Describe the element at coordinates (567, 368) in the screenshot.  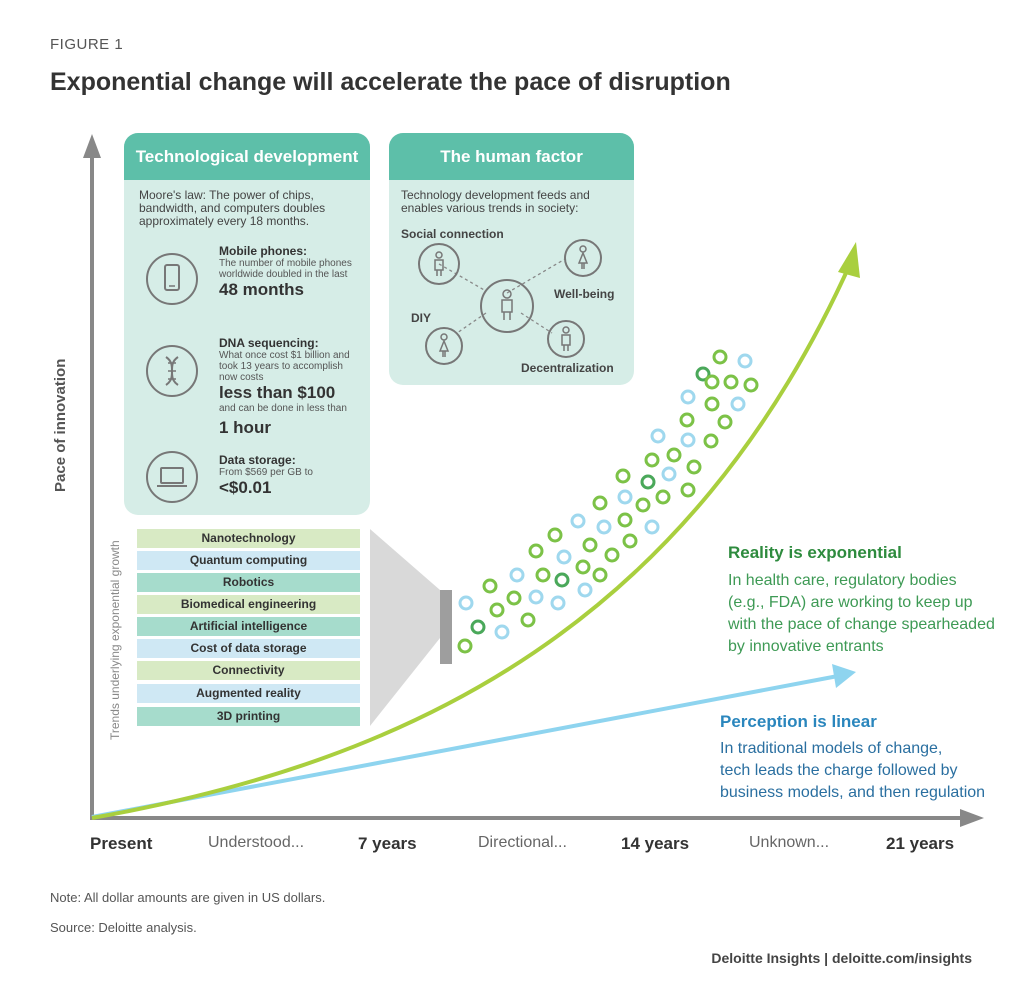
I see `node-decentralization: Decentralization` at that location.